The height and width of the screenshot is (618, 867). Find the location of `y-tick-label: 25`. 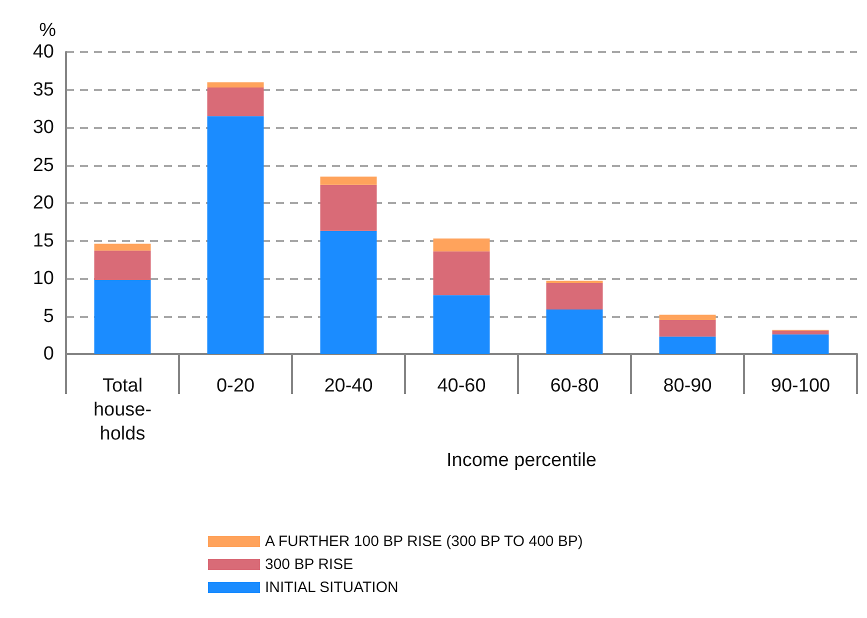

y-tick-label: 25 is located at coordinates (43, 165).